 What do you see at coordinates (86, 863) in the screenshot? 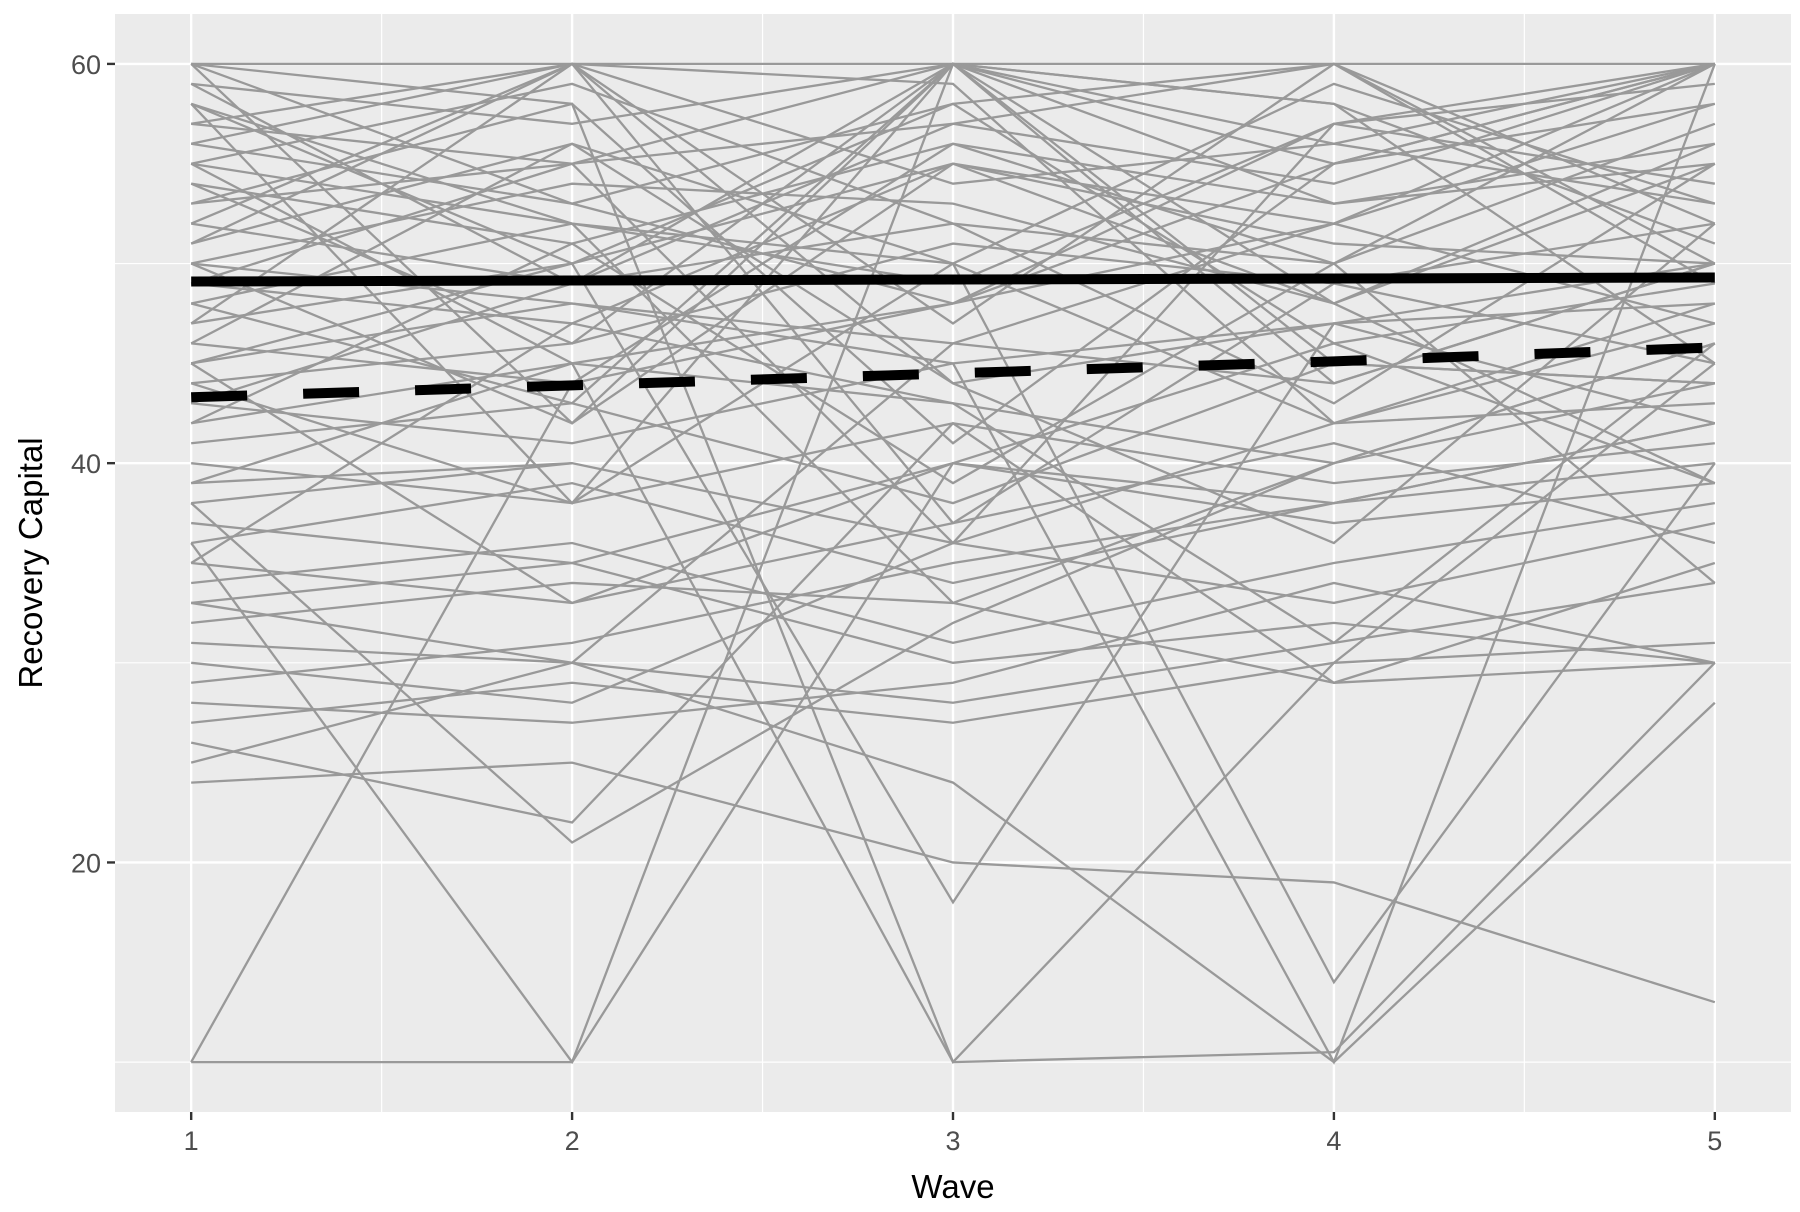
I see `y-tick-label: 20` at bounding box center [86, 863].